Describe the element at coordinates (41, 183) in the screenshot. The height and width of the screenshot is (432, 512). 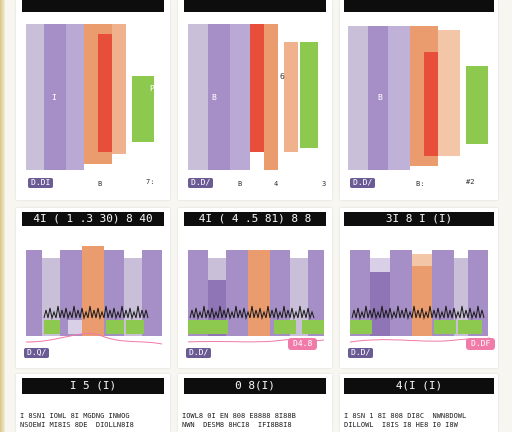
I see `panel-badge: D.DI` at that location.